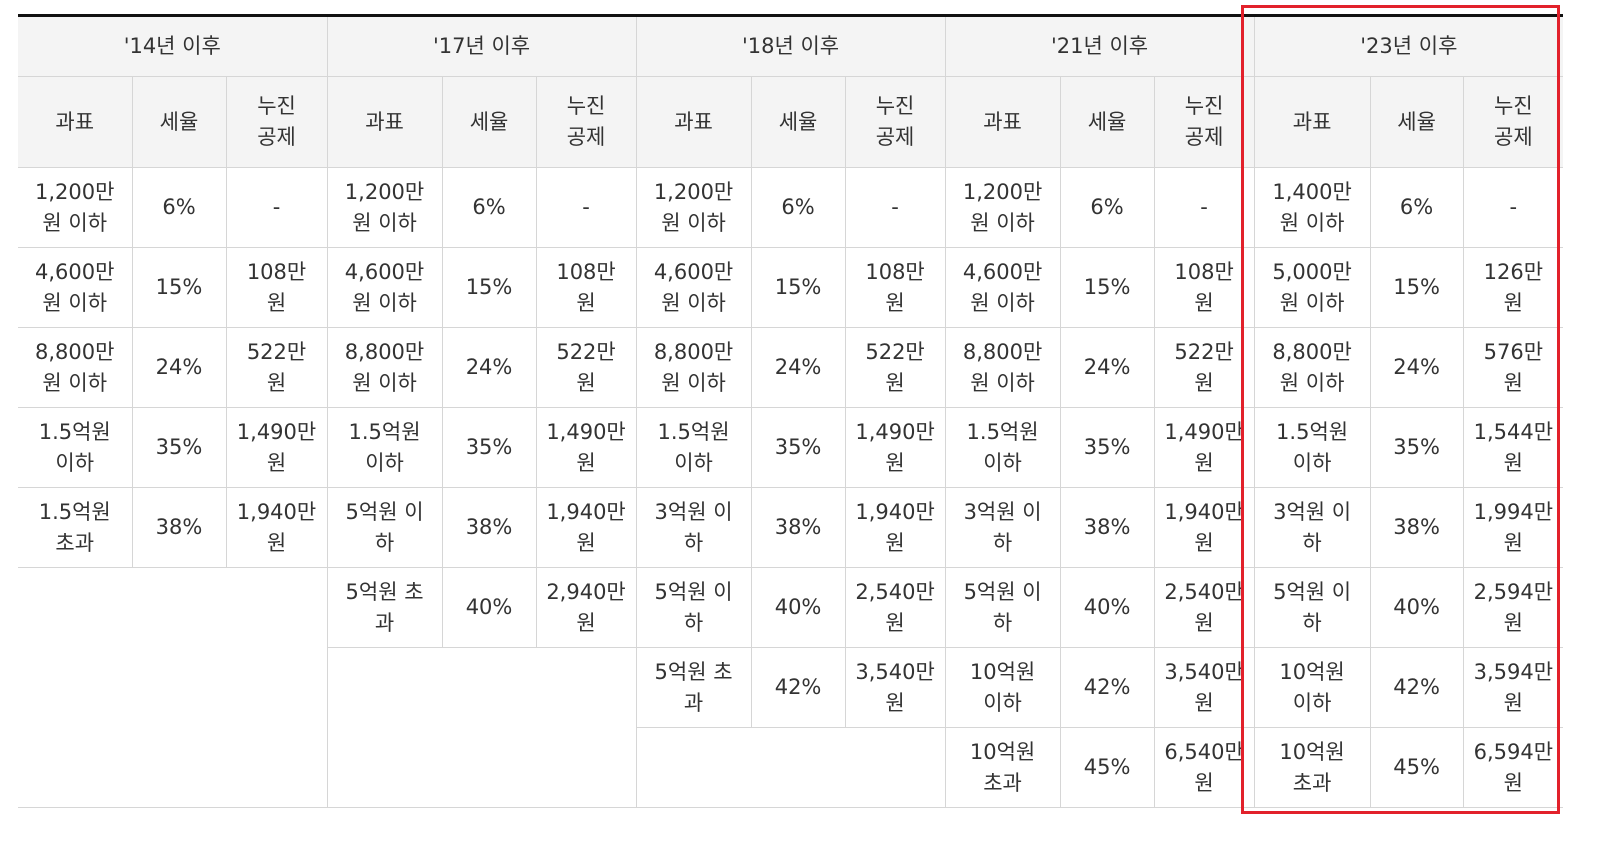 This screenshot has width=1603, height=841. I want to click on deduction-cell: 2,540만 원, so click(895, 607).